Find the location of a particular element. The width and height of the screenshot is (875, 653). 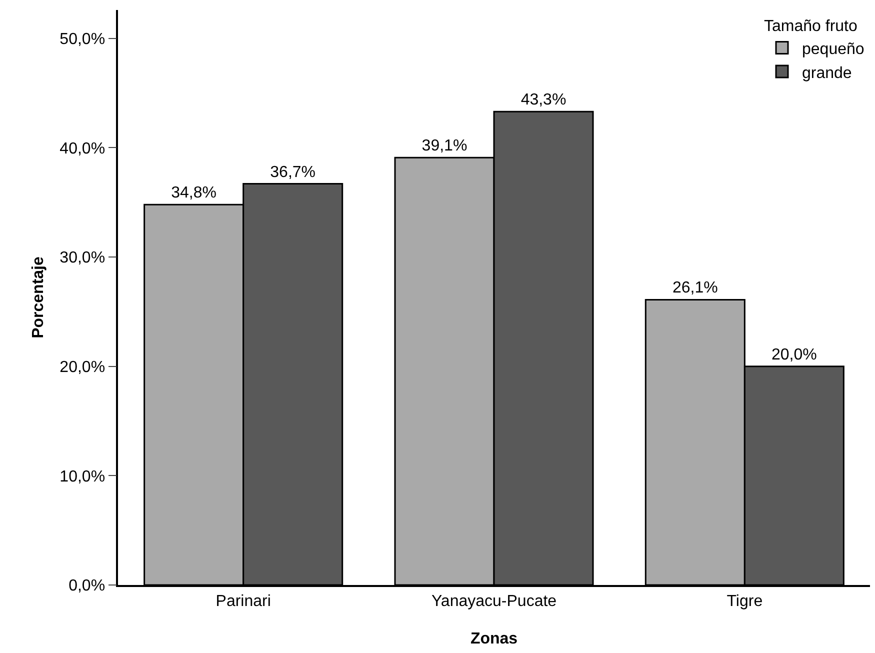

y-axis-title: Porcentaje is located at coordinates (39, 297).